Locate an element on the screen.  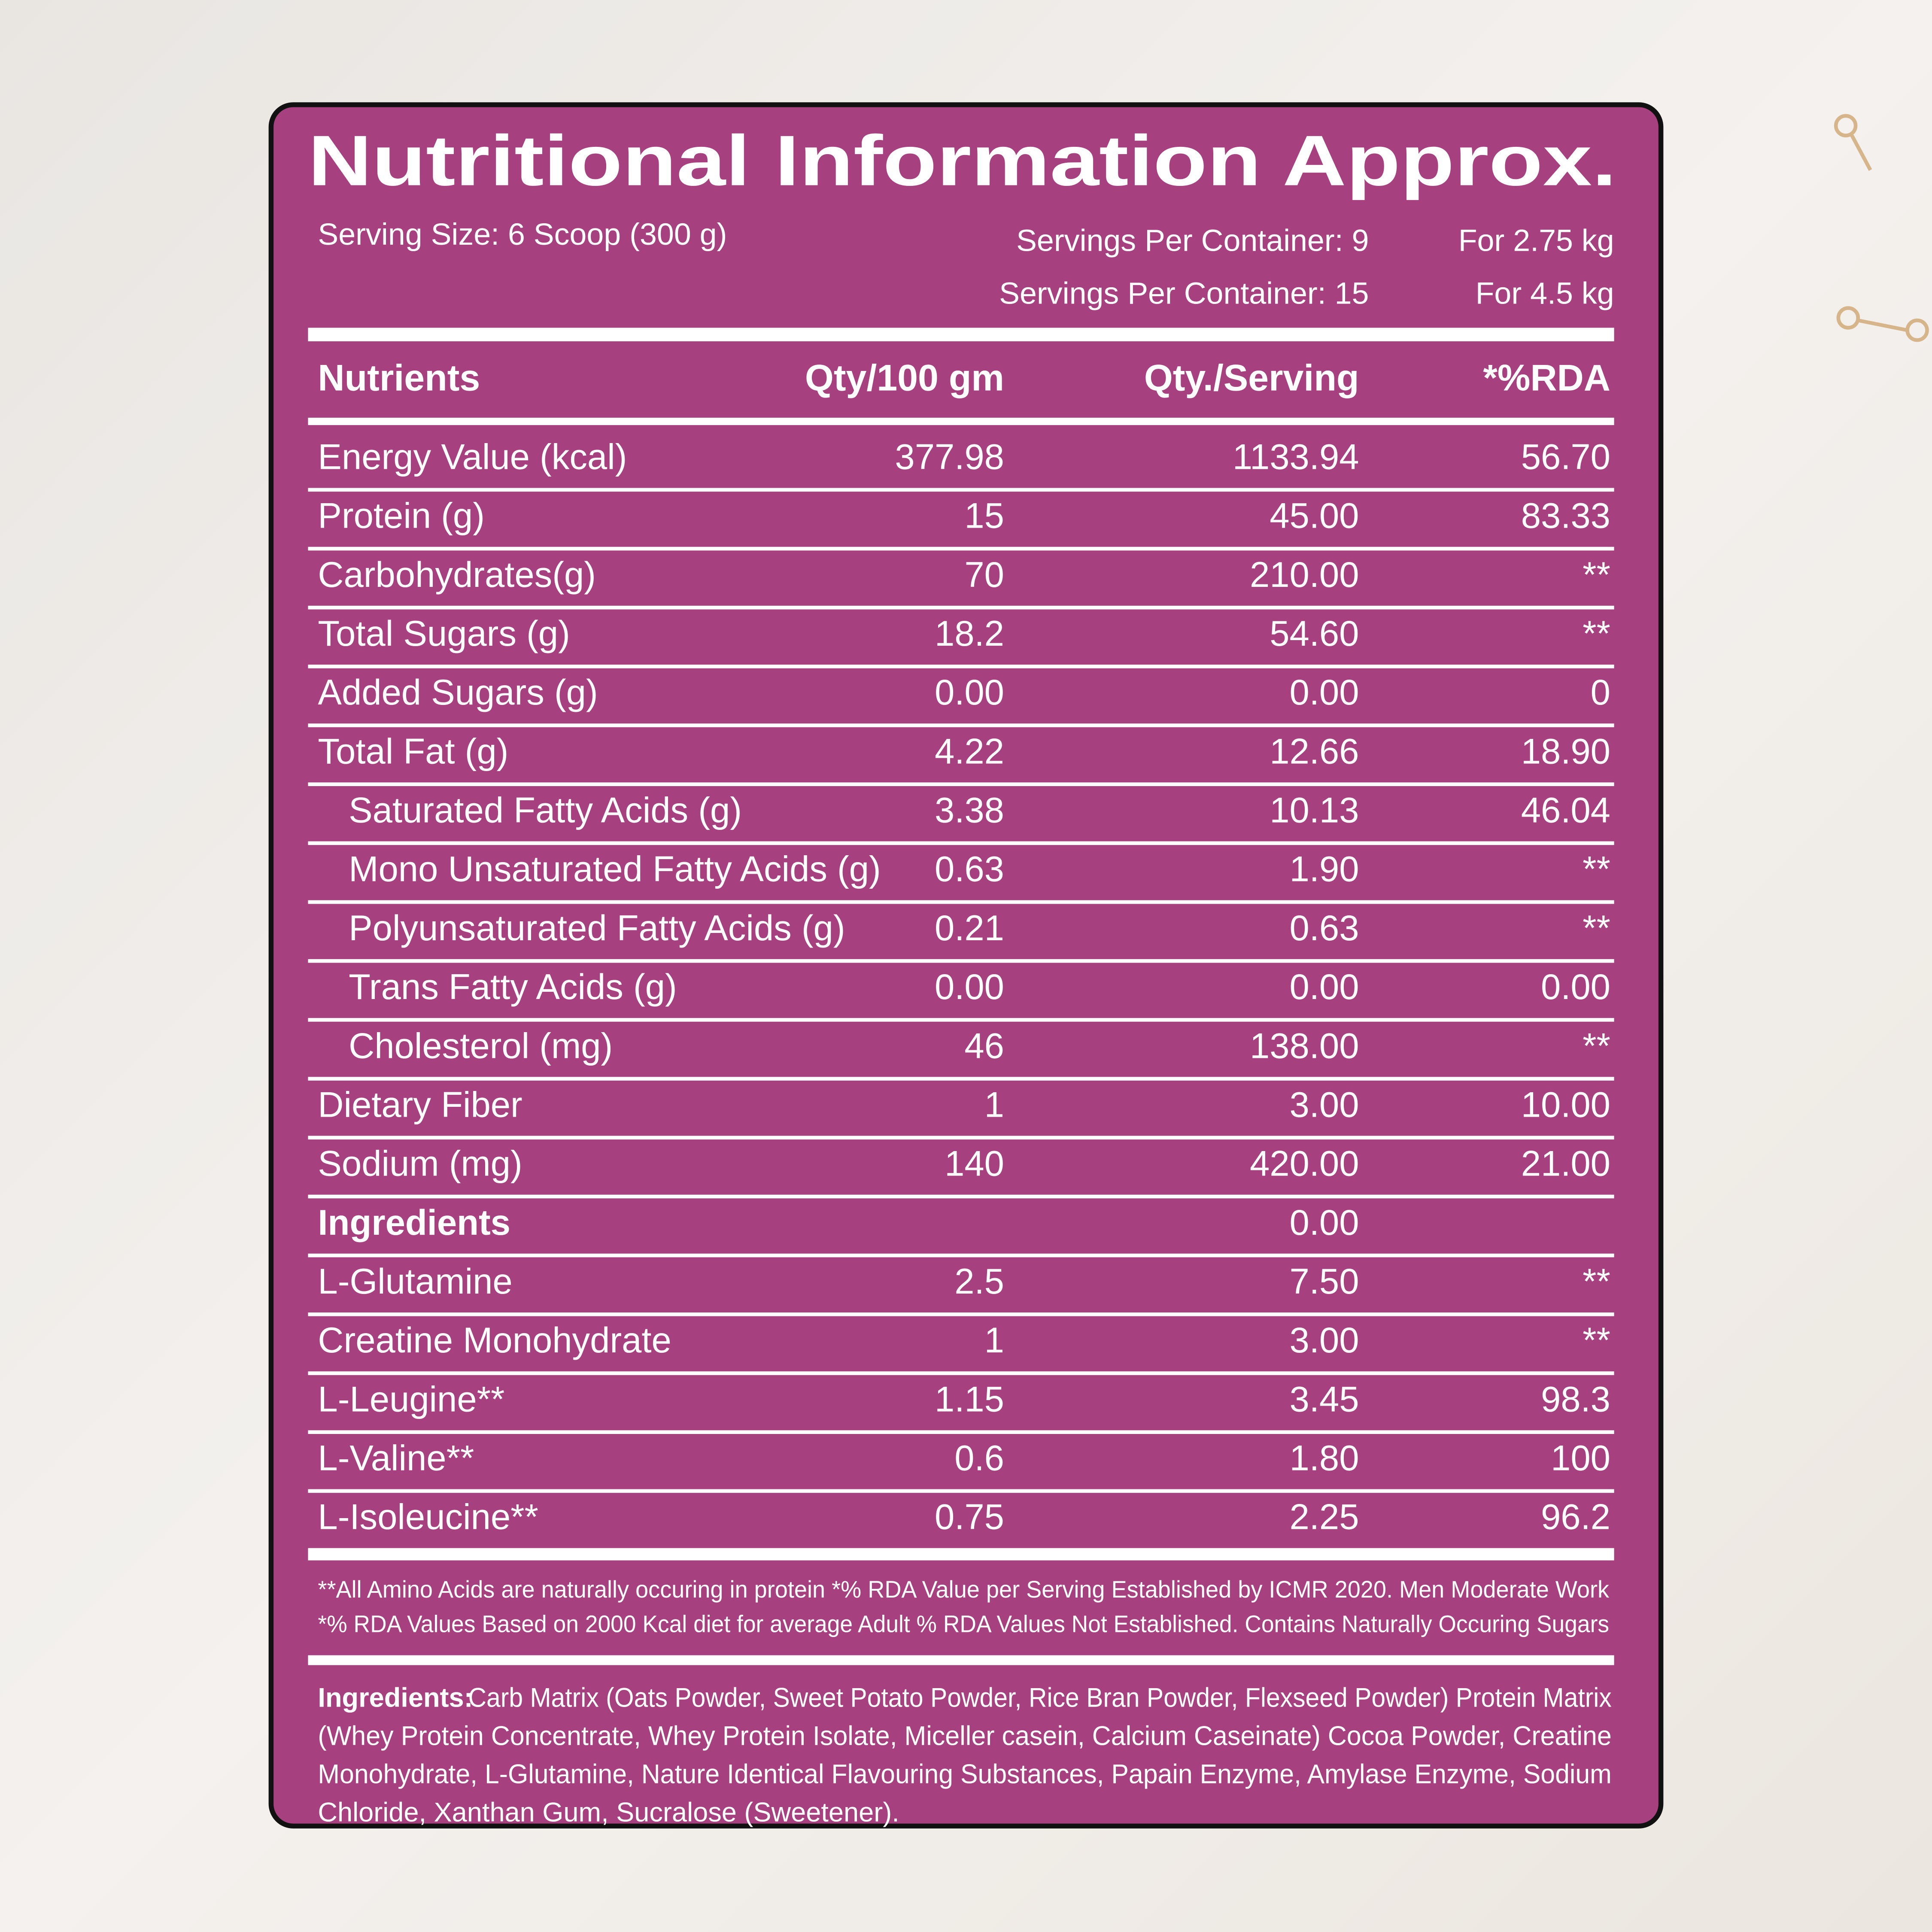
nutrient-name: Dietary Fiber is located at coordinates (420, 1104).